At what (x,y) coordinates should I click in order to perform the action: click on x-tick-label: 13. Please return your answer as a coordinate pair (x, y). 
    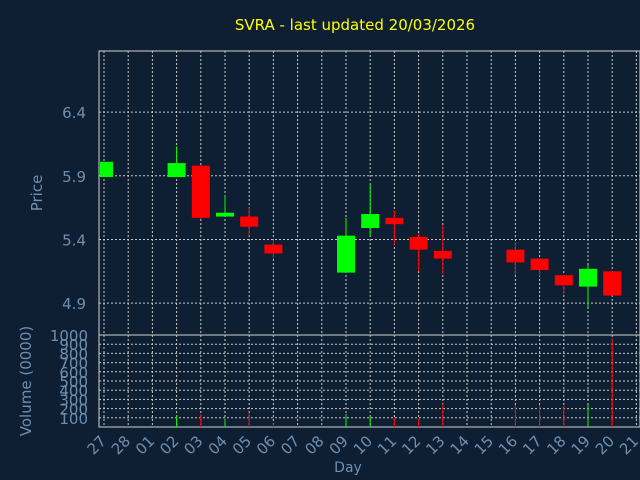
    Looking at the image, I should click on (435, 445).